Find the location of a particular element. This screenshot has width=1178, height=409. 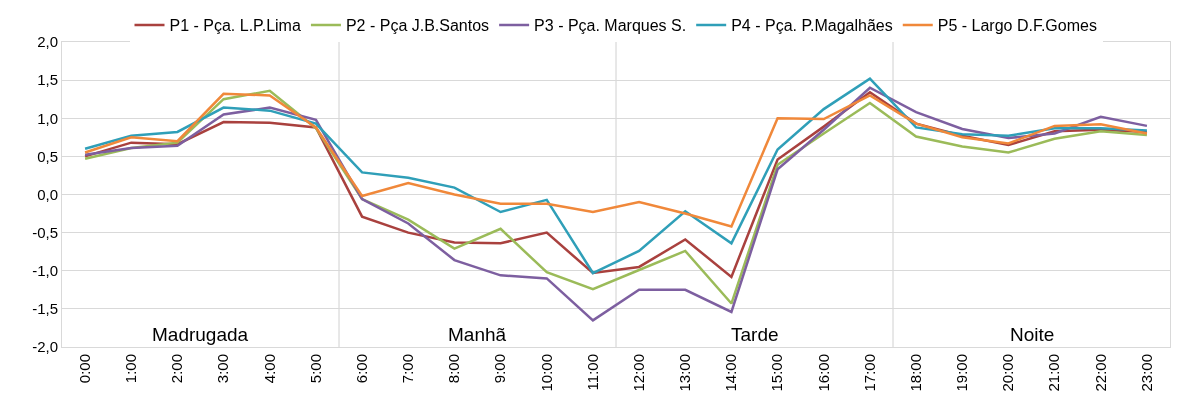

x-tick-label: 0:00 is located at coordinates (84, 369).